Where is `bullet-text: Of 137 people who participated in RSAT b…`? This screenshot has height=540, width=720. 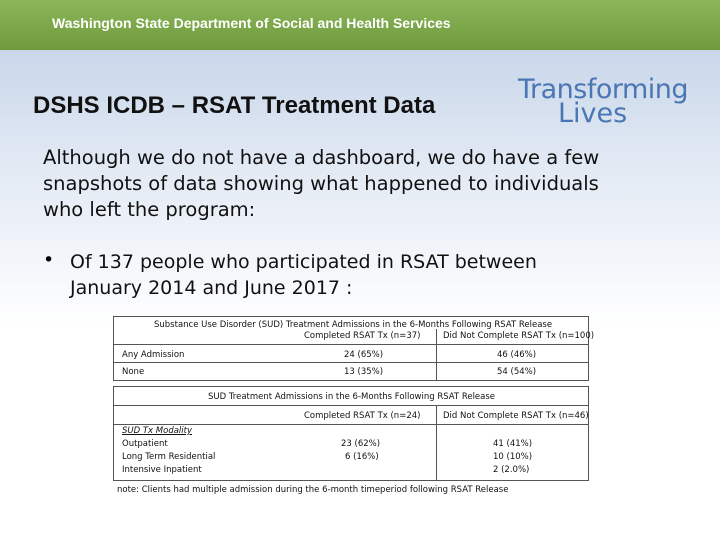
bullet-text: Of 137 people who participated in RSAT b… is located at coordinates (303, 275).